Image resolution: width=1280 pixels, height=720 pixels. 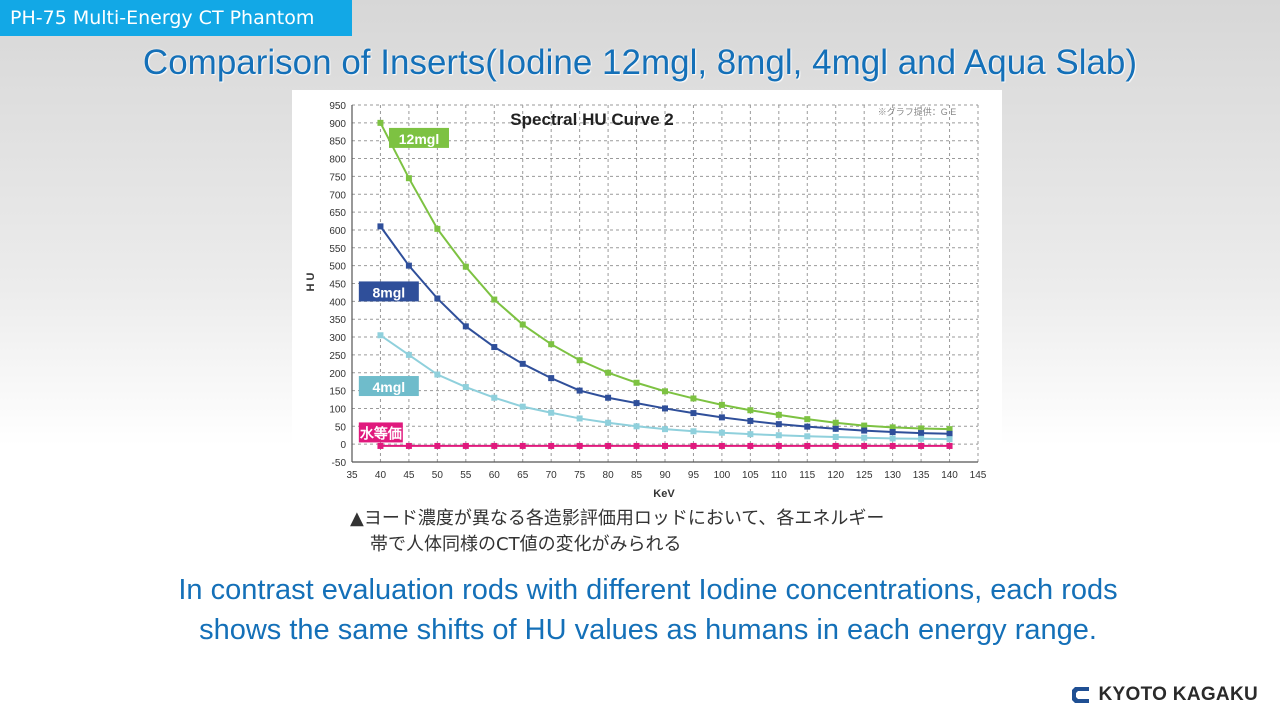 I want to click on y-tick-label: 100, so click(x=337, y=409).